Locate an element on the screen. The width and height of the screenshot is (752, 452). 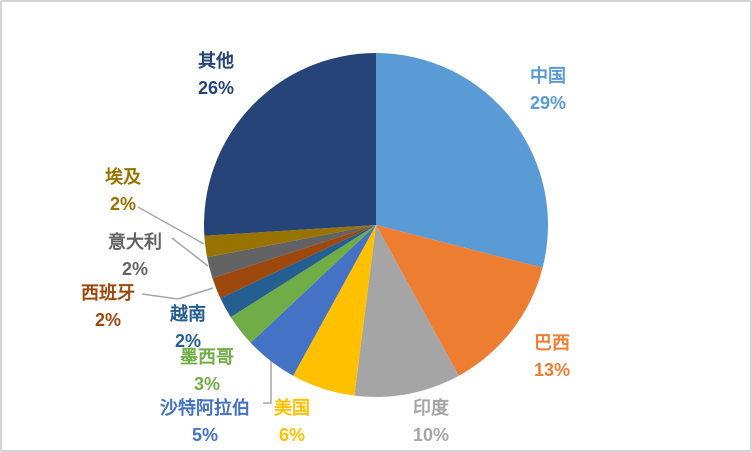
slice-name-label: 墨西哥 is located at coordinates (207, 357).